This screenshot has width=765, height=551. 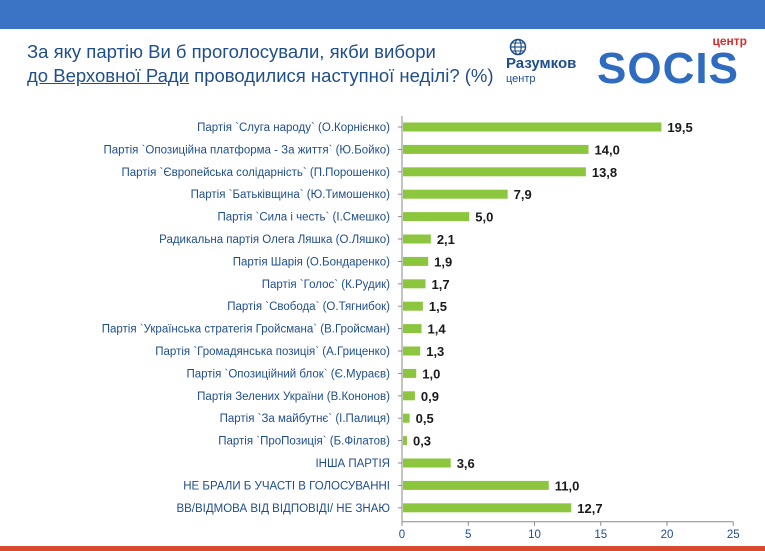 I want to click on x-tick-label: 10, so click(x=534, y=535).